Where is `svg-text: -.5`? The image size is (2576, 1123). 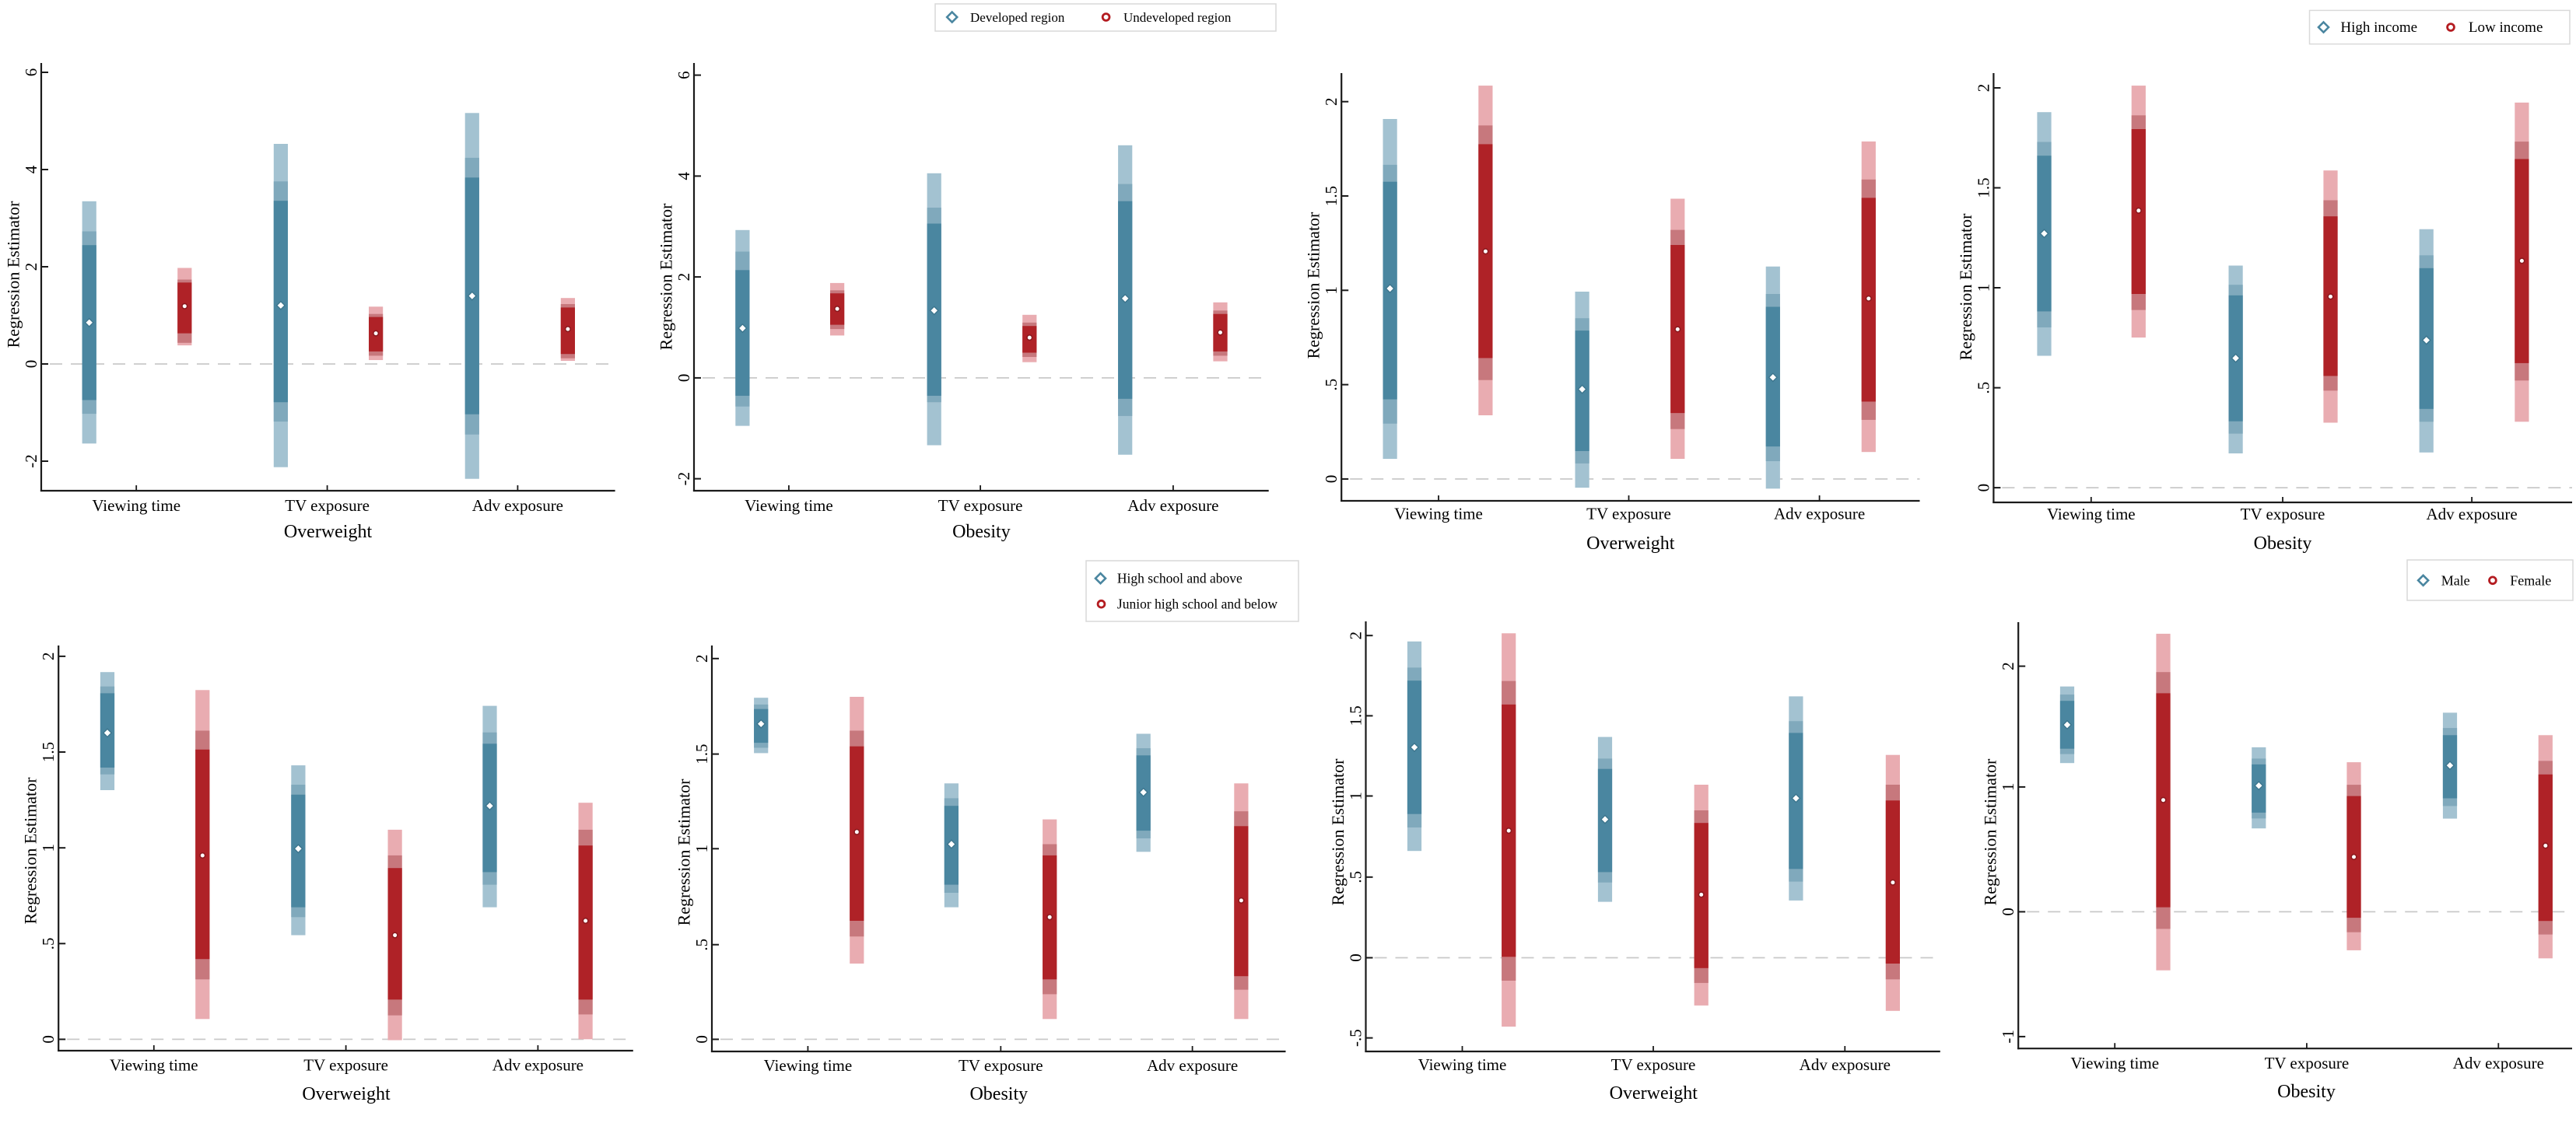 svg-text: -.5 is located at coordinates (1356, 1038).